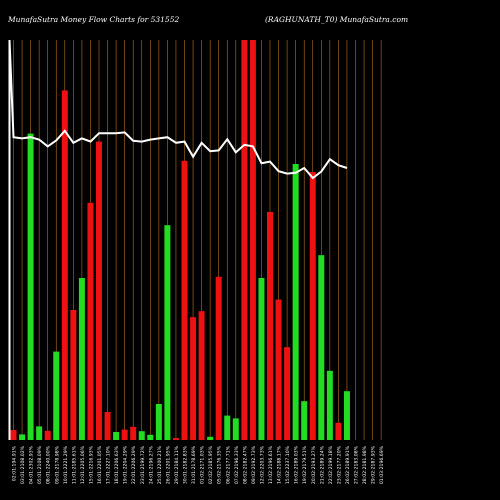  What do you see at coordinates (280, 464) in the screenshot?
I see `x-tick-label: 14:02:2188.17%` at bounding box center [280, 464].